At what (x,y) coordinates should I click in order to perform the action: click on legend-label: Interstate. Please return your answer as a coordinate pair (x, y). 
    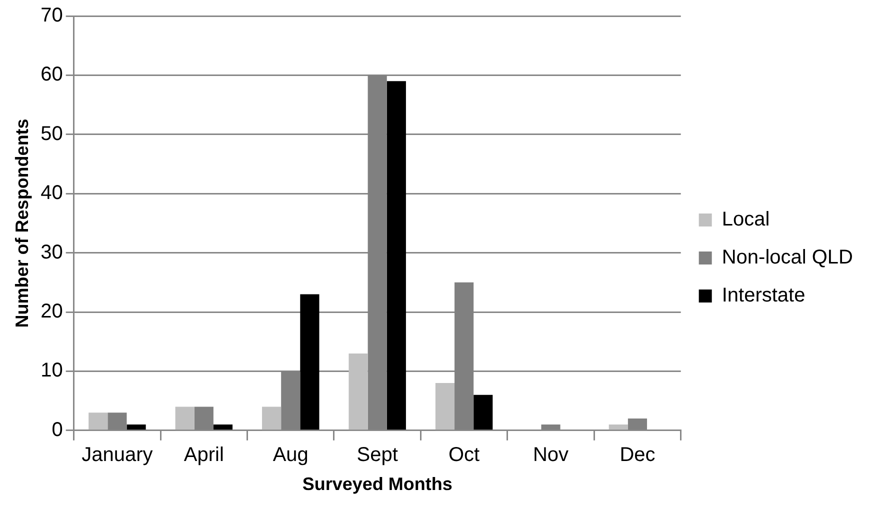
    Looking at the image, I should click on (764, 295).